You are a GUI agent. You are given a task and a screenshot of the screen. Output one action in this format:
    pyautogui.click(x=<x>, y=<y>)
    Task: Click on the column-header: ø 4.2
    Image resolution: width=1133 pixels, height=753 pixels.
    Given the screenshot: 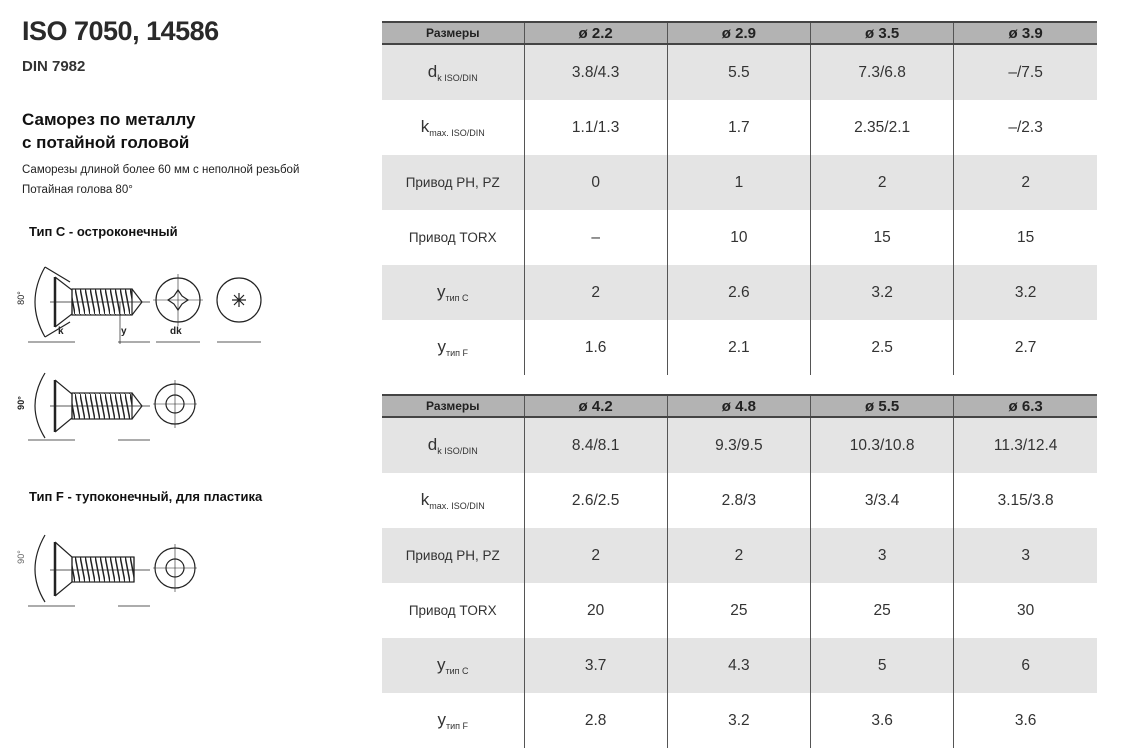 What is the action you would take?
    pyautogui.click(x=595, y=406)
    